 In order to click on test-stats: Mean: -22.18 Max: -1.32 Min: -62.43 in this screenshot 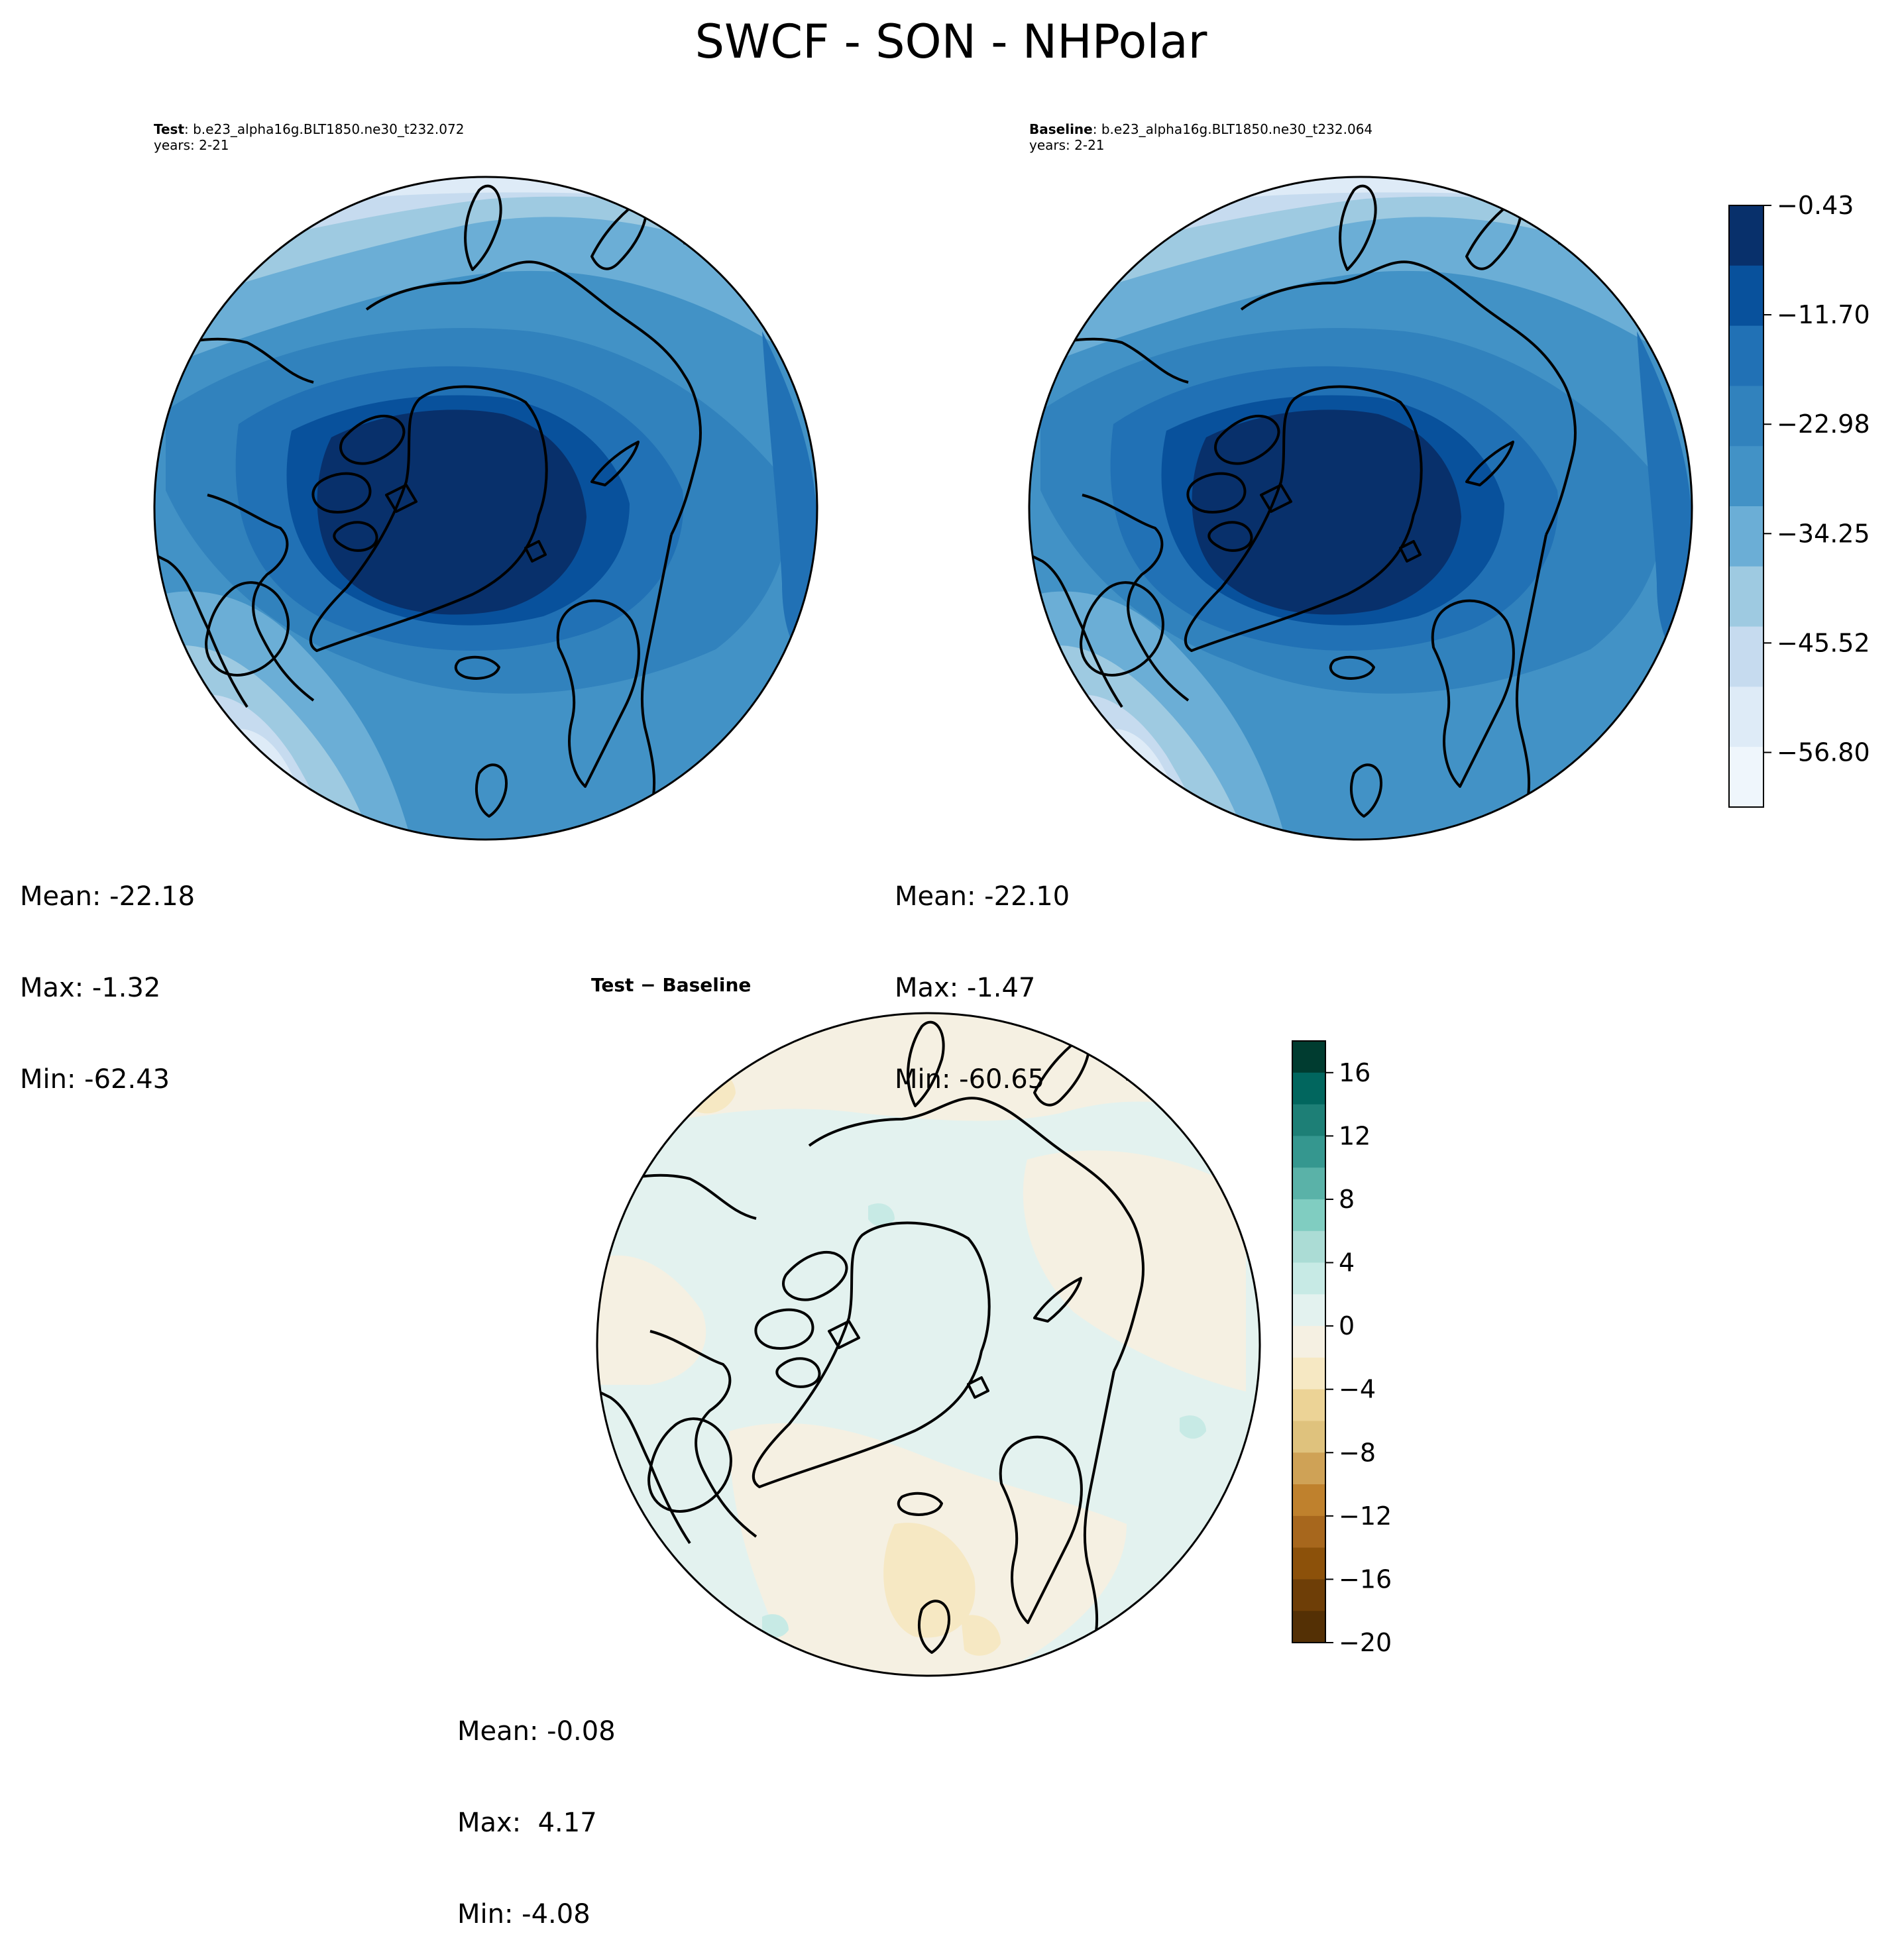, I will do `click(107, 972)`.